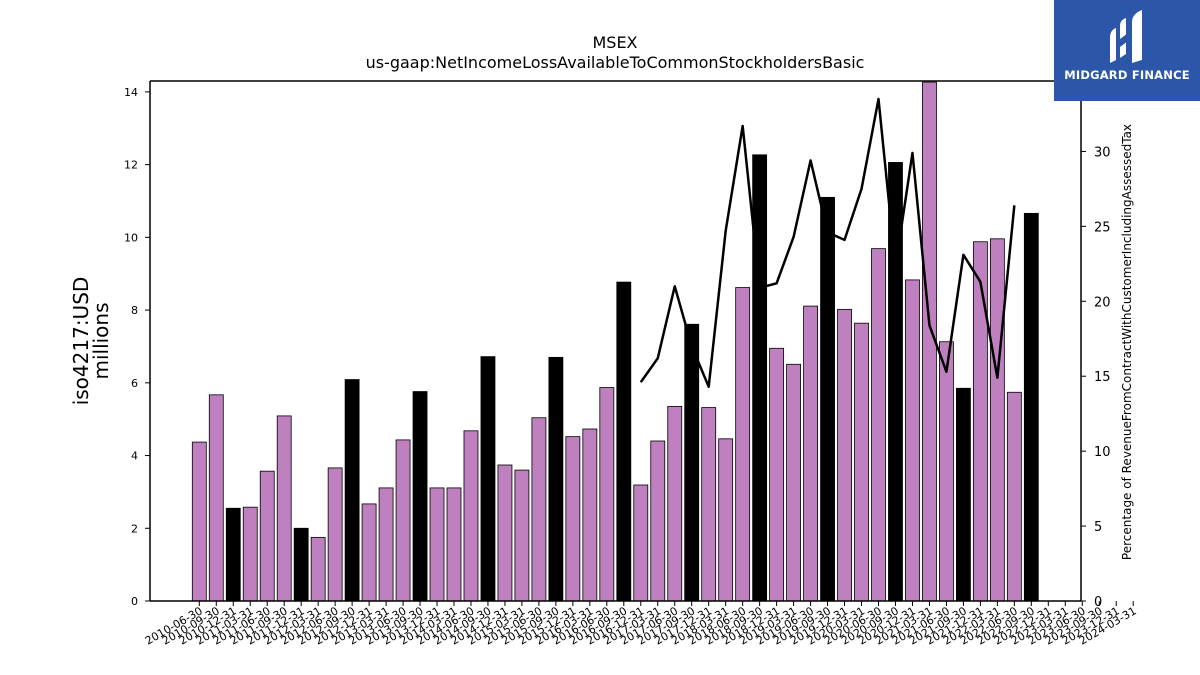 The height and width of the screenshot is (675, 1200). I want to click on right-tick-label: 20, so click(1102, 302).